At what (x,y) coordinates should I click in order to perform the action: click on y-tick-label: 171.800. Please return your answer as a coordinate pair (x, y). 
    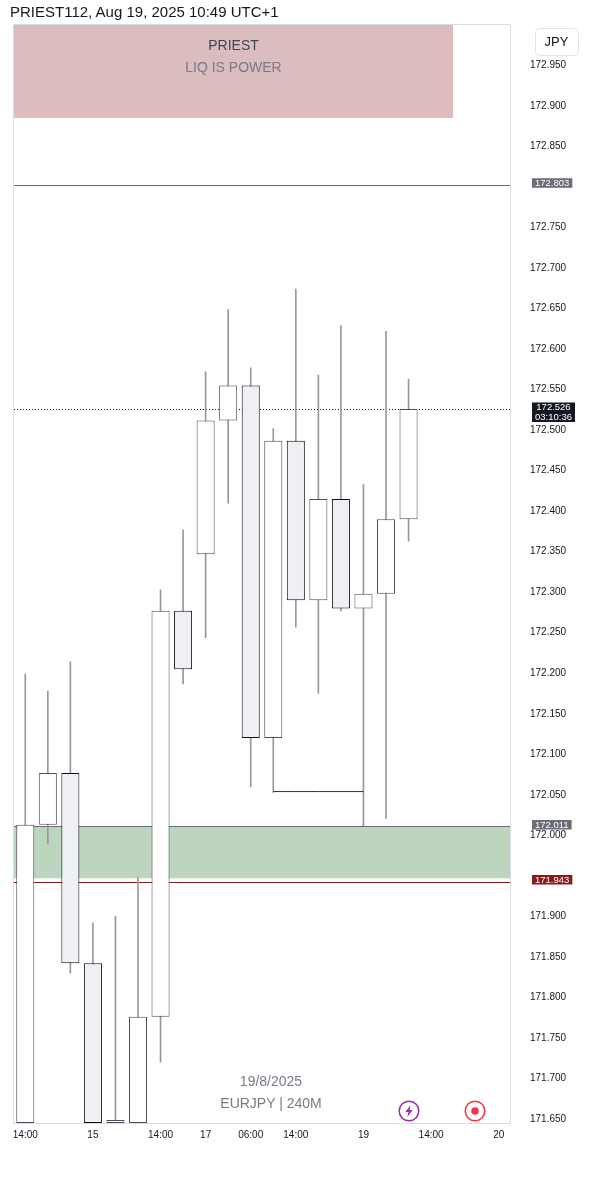
    Looking at the image, I should click on (548, 997).